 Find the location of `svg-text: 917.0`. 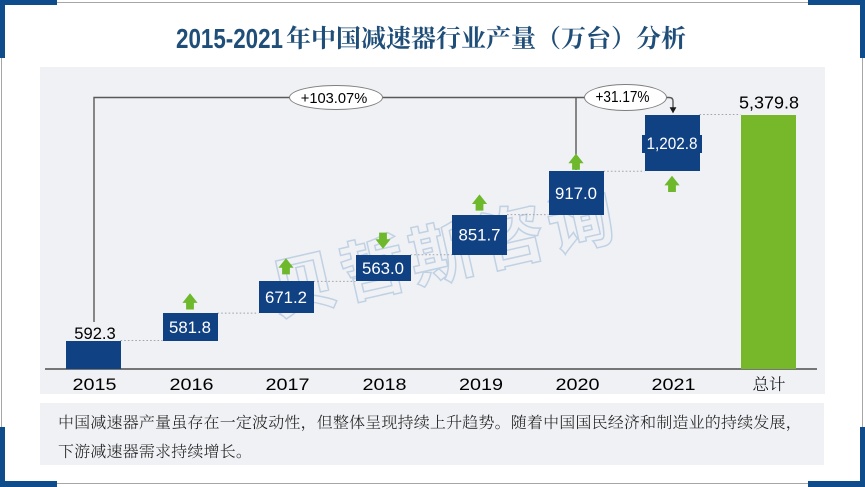

svg-text: 917.0 is located at coordinates (576, 193).